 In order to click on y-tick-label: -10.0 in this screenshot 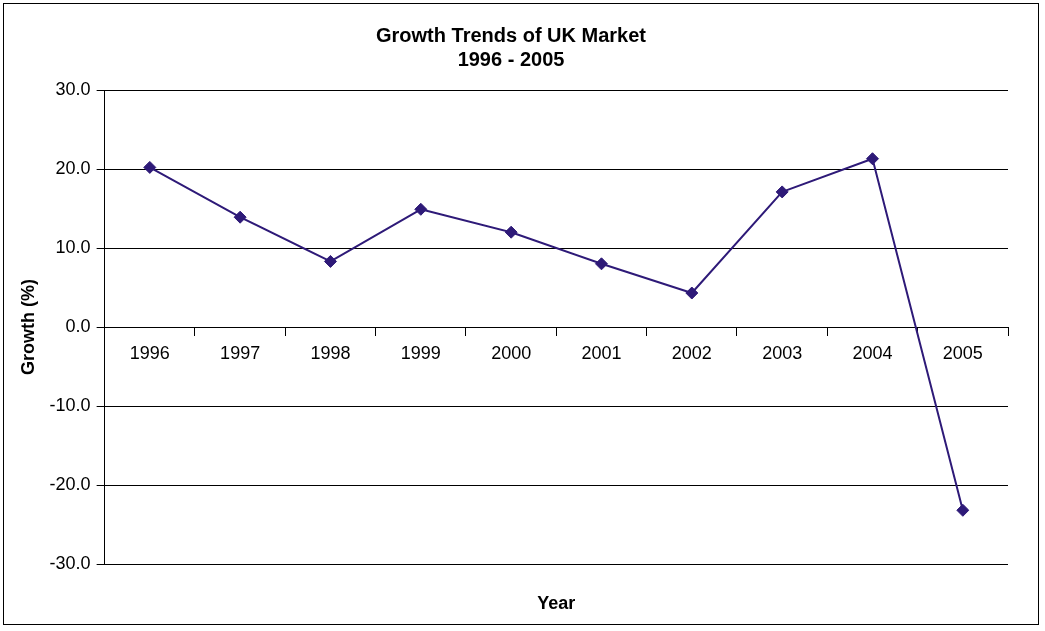, I will do `click(70, 404)`.